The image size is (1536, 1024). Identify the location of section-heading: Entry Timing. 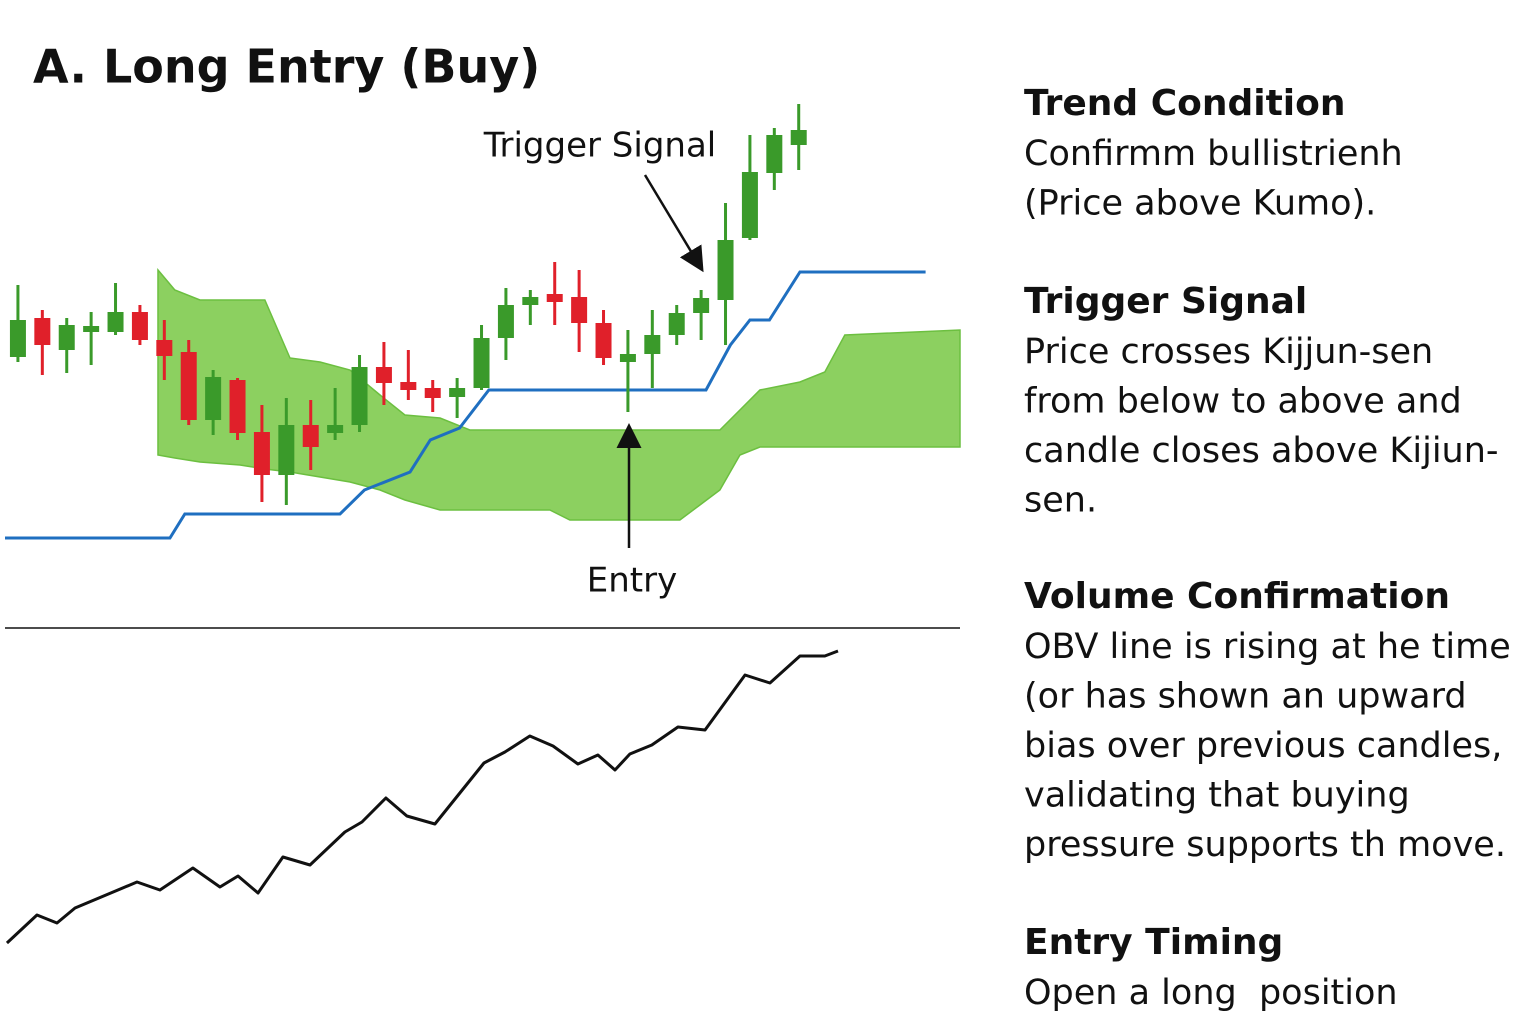
(1153, 942).